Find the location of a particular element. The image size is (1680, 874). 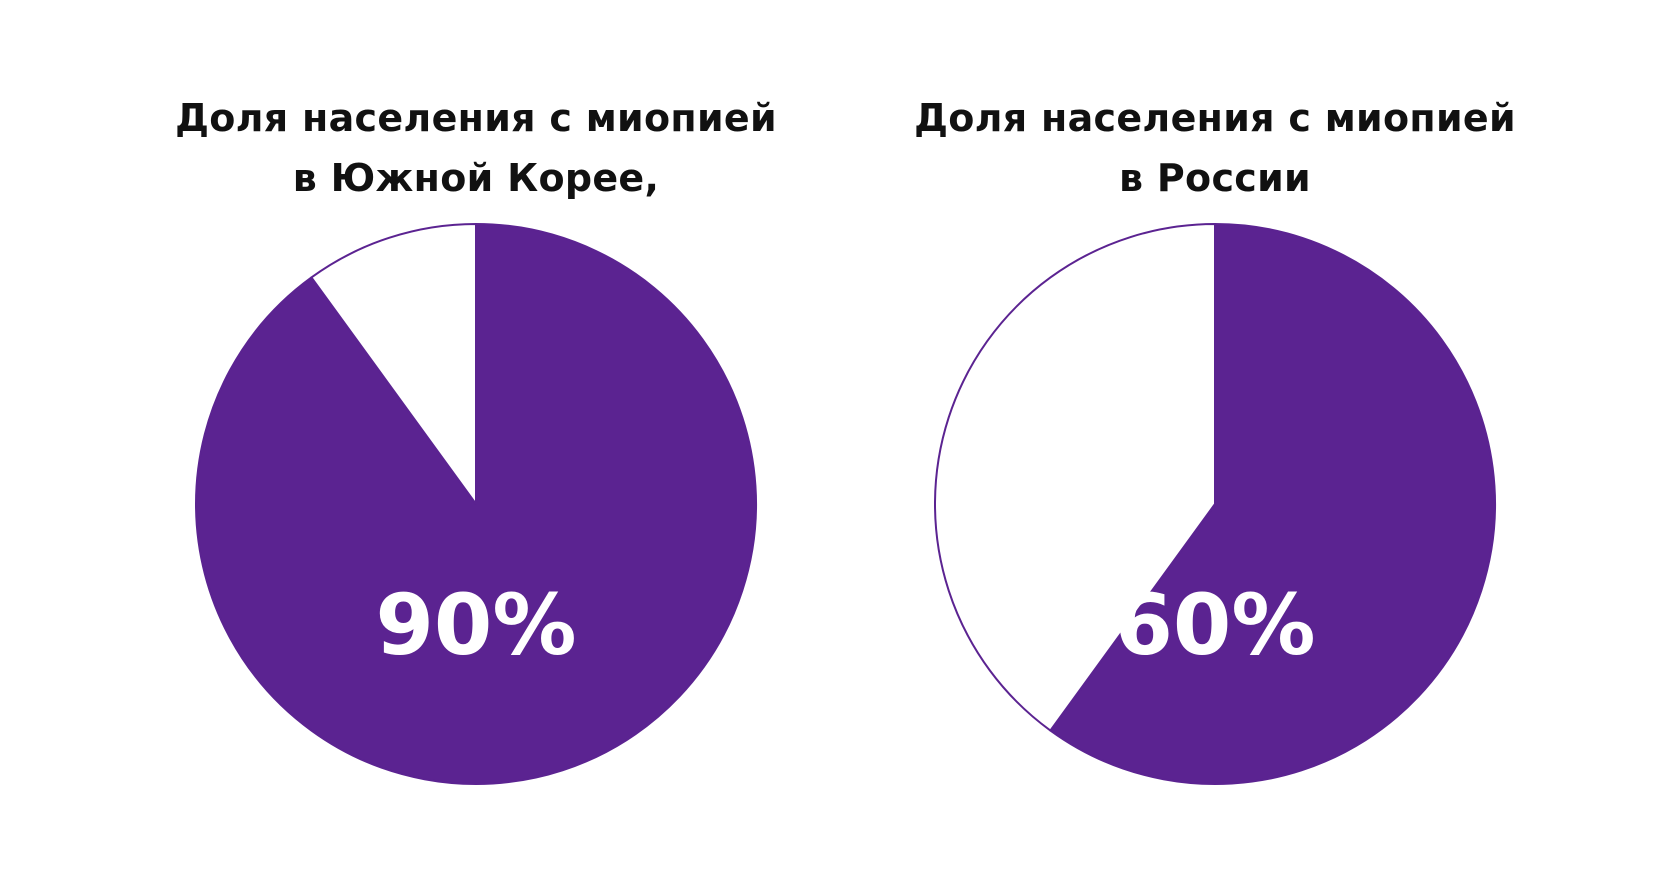

chart-title: Доля населения с миопией в России is located at coordinates (1215, 148).